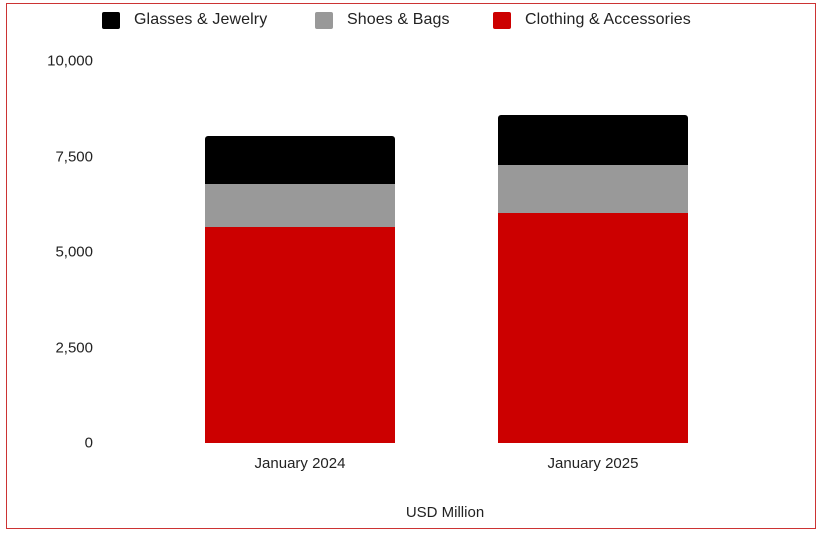  What do you see at coordinates (608, 19) in the screenshot?
I see `legend-label: Clothing & Accessories` at bounding box center [608, 19].